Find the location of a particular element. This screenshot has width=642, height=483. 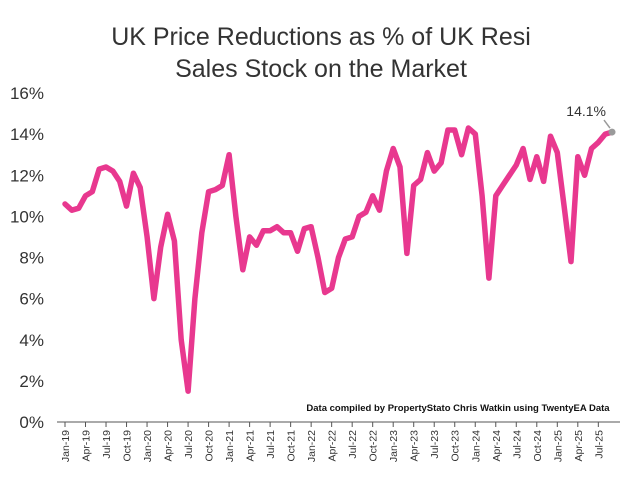

annotation-last-value: 14.1% is located at coordinates (586, 111).